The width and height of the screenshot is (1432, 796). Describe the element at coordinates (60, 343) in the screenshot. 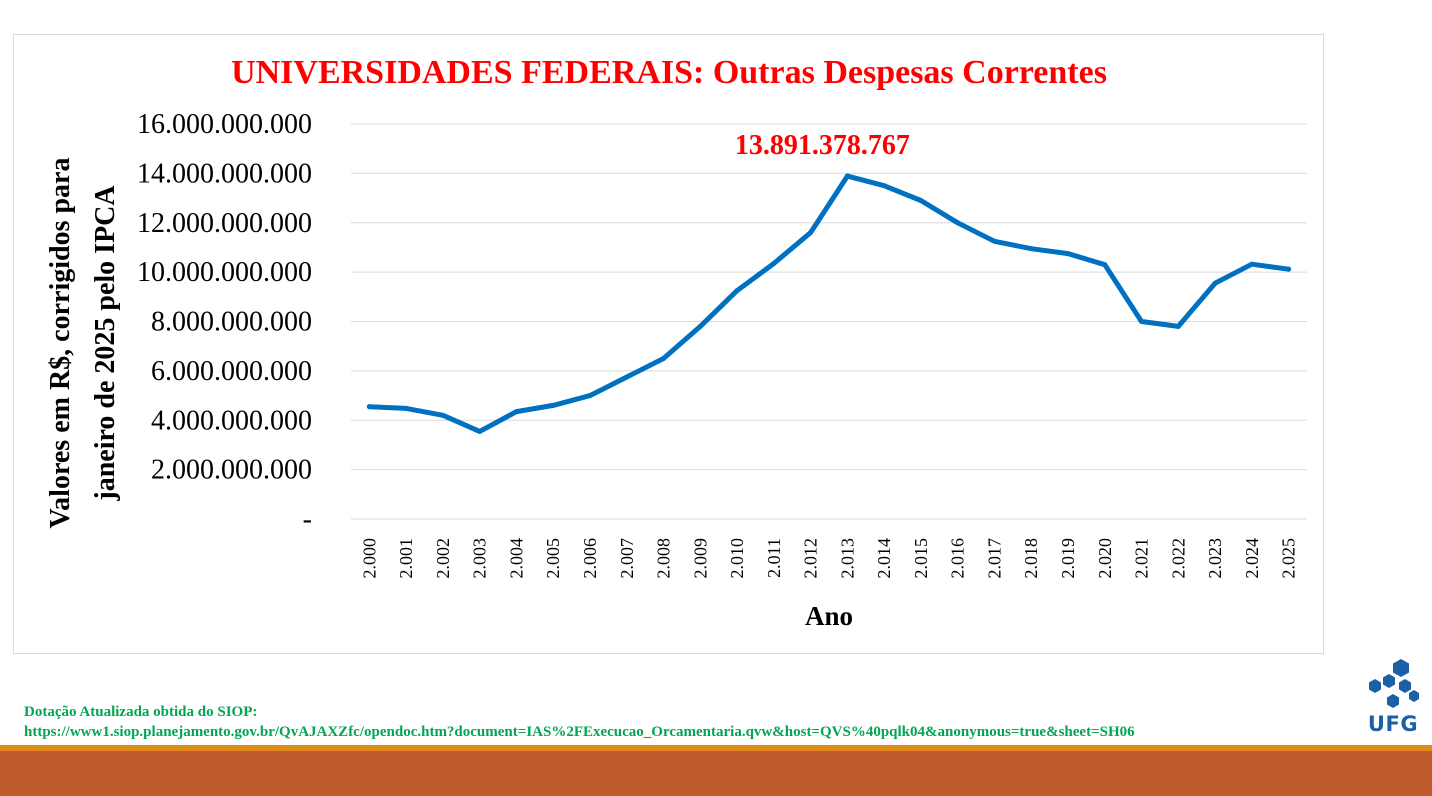

I see `y-axis-label-line1: Valores em R$, corrigidos para` at that location.